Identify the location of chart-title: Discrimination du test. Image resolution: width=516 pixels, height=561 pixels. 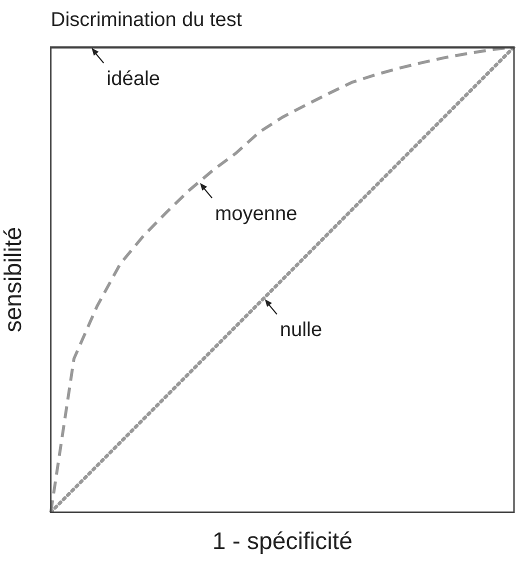
(146, 20).